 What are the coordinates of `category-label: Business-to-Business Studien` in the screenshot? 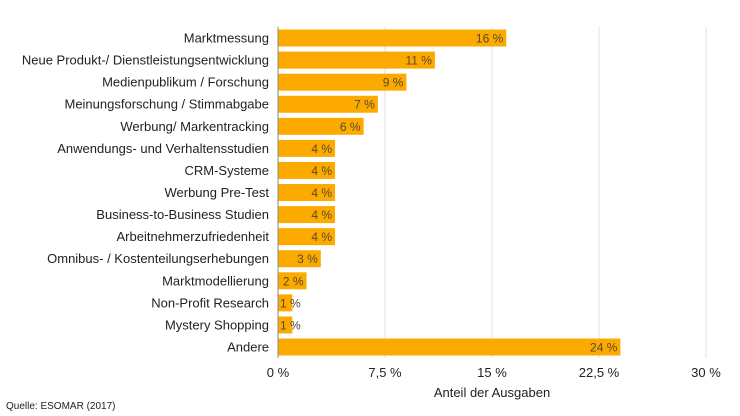 It's located at (182, 214).